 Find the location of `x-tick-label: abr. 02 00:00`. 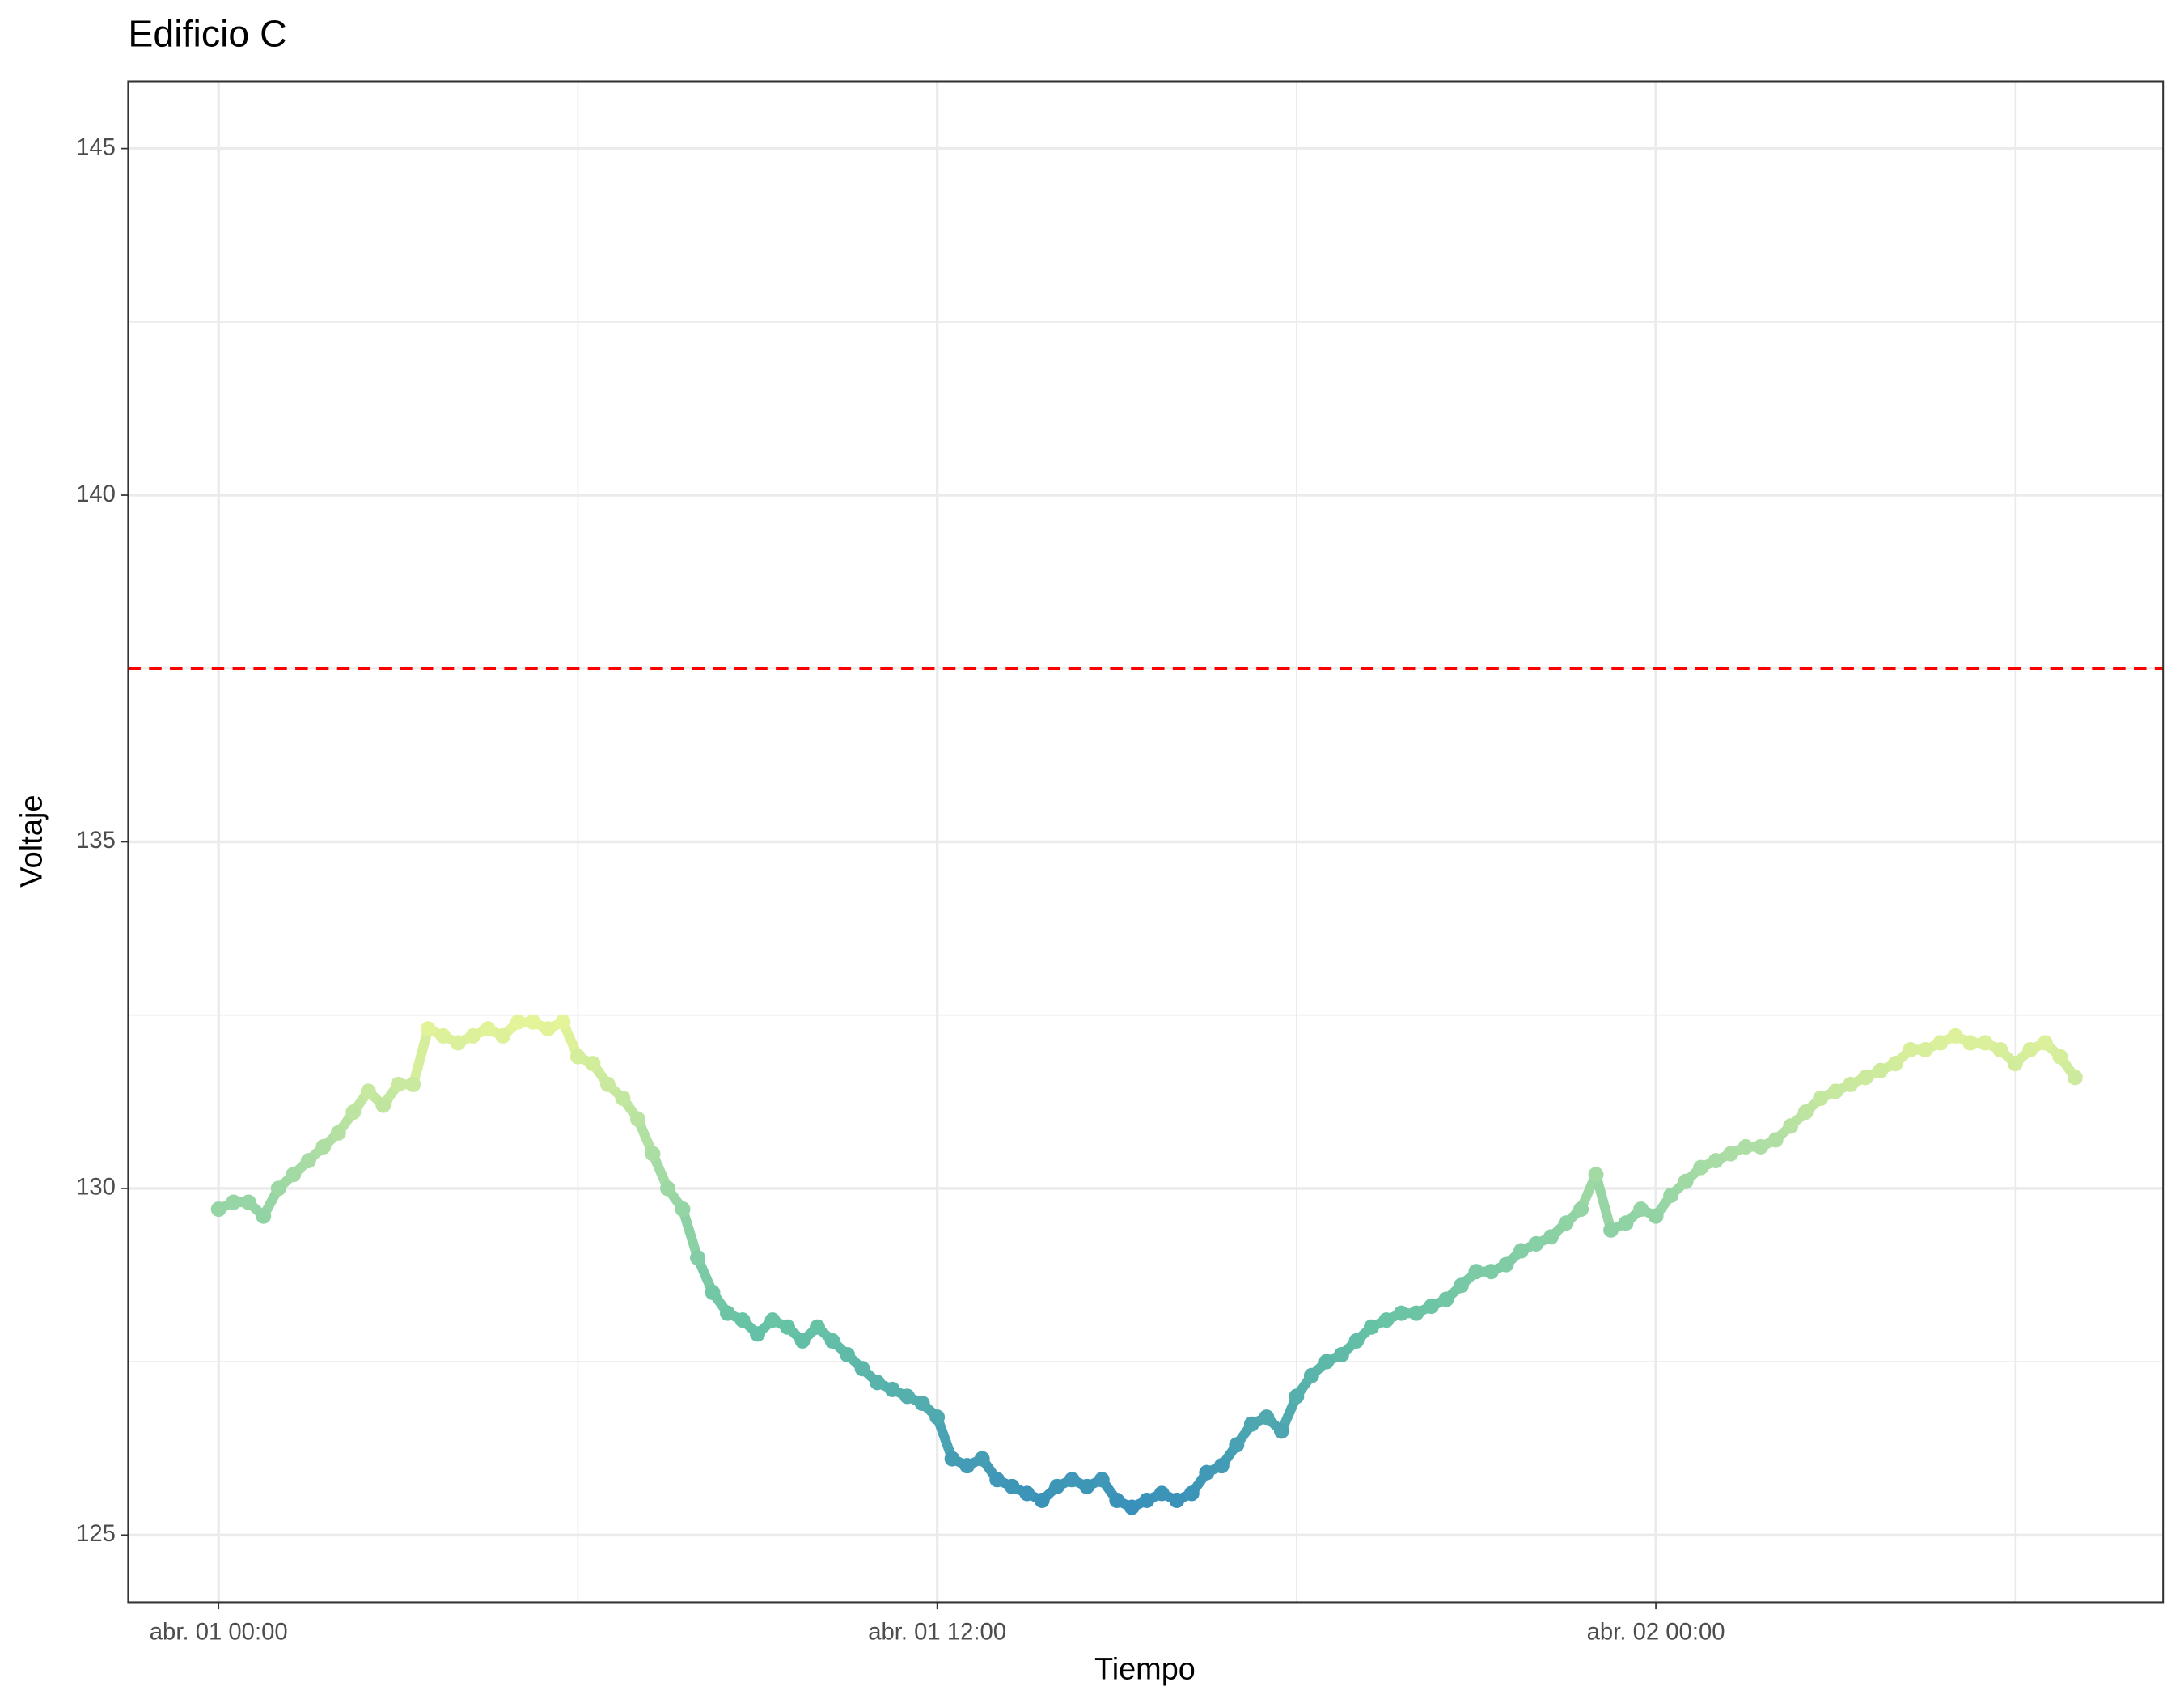

x-tick-label: abr. 02 00:00 is located at coordinates (1656, 1631).